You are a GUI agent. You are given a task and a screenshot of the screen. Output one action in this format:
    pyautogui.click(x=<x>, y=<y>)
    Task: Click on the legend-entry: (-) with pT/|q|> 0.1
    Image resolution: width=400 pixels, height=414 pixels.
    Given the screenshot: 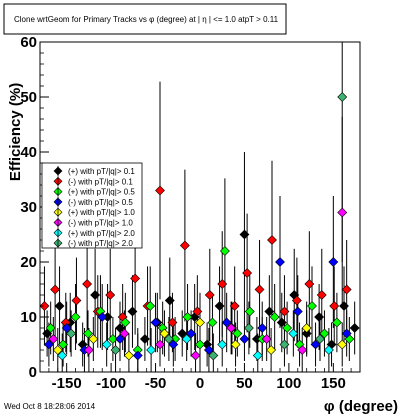 What is the action you would take?
    pyautogui.click(x=100, y=181)
    